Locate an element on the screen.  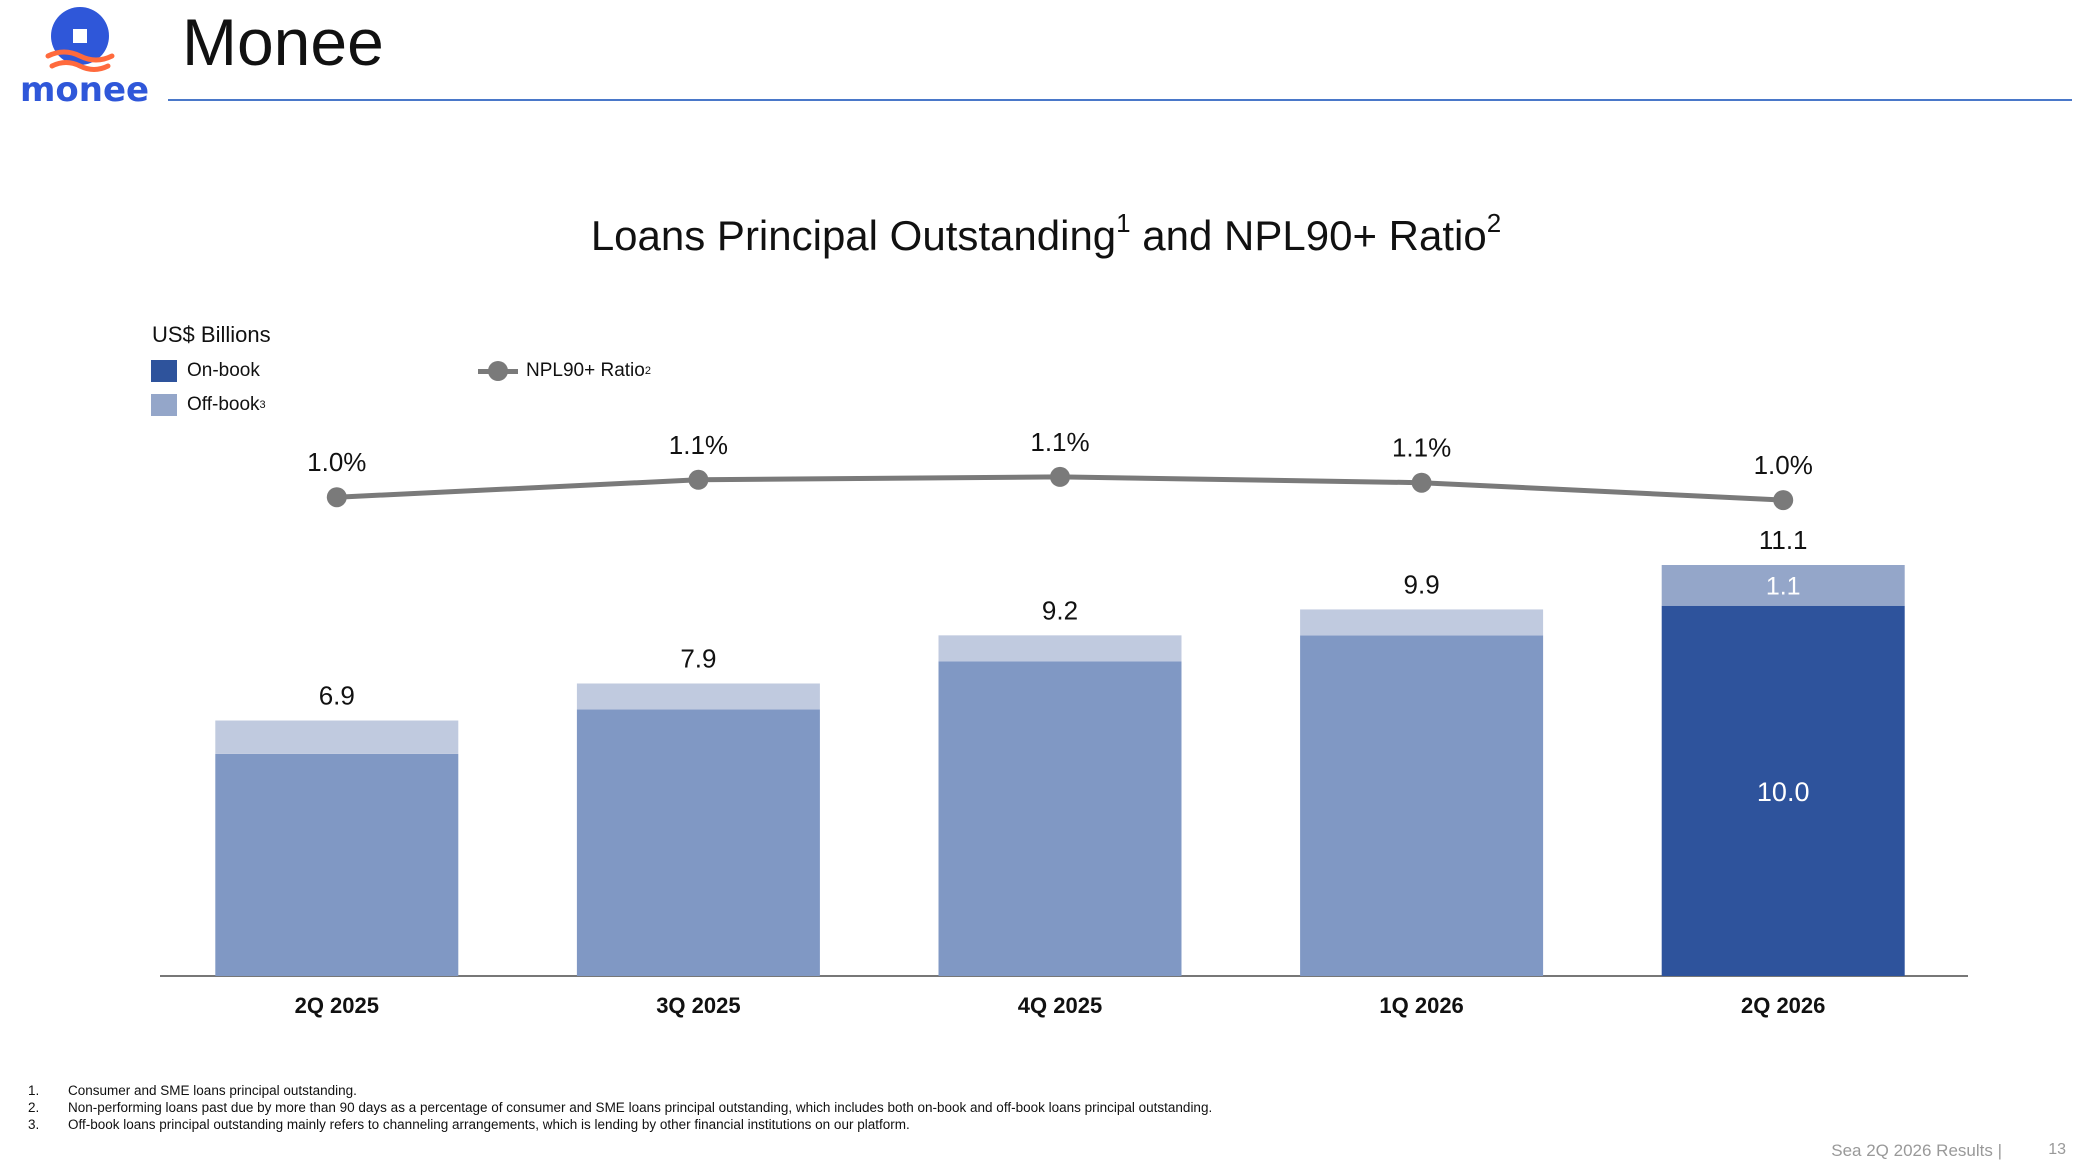
legend-label-off-book: Off-book is located at coordinates (223, 404).